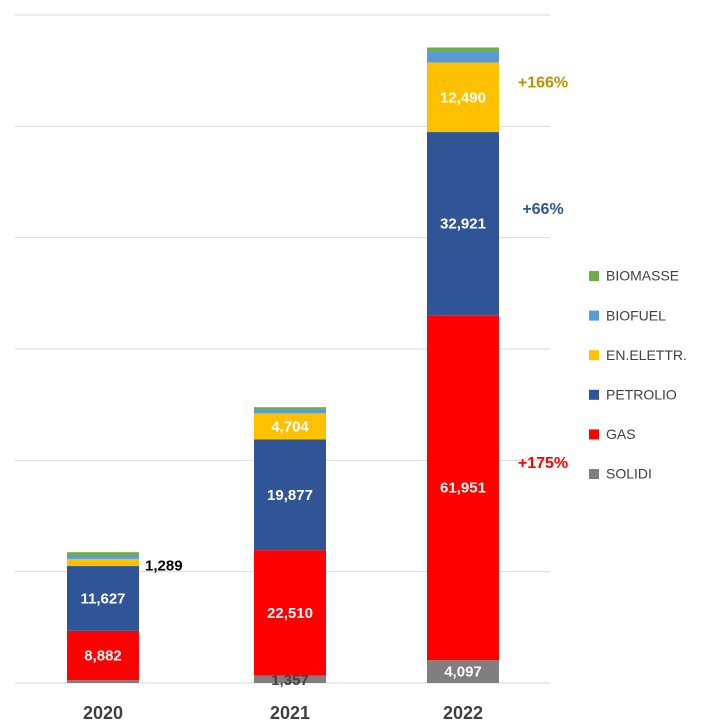 Image resolution: width=704 pixels, height=726 pixels. I want to click on x-tick-label: 2021, so click(290, 713).